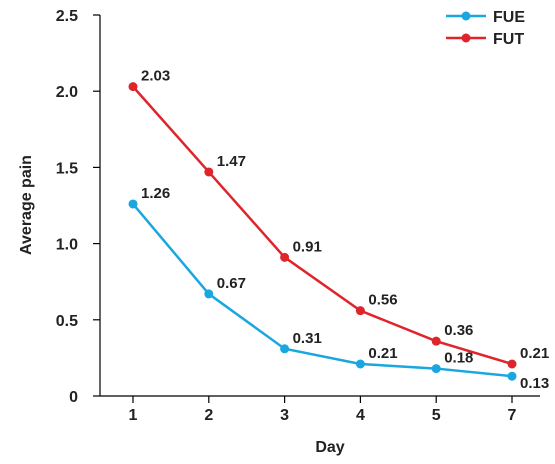  Describe the element at coordinates (458, 358) in the screenshot. I see `data-label: 0.18` at that location.